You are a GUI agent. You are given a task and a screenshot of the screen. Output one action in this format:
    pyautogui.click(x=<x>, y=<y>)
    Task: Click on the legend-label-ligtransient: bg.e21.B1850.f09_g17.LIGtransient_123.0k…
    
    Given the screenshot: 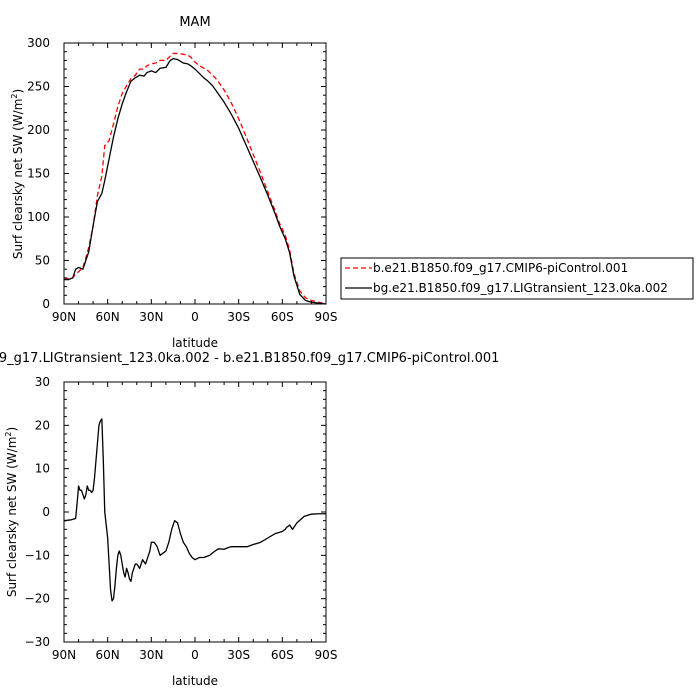 What is the action you would take?
    pyautogui.click(x=520, y=288)
    